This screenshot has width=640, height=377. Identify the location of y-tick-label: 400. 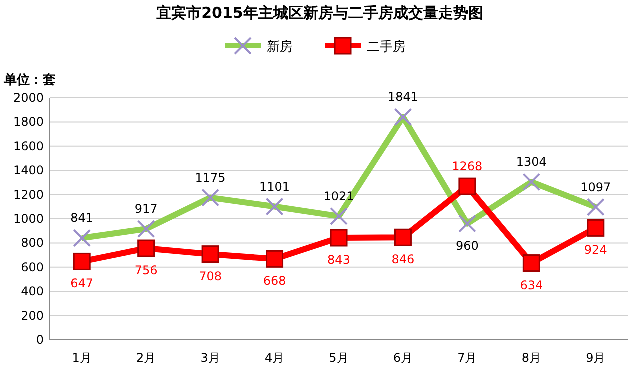
(32, 291).